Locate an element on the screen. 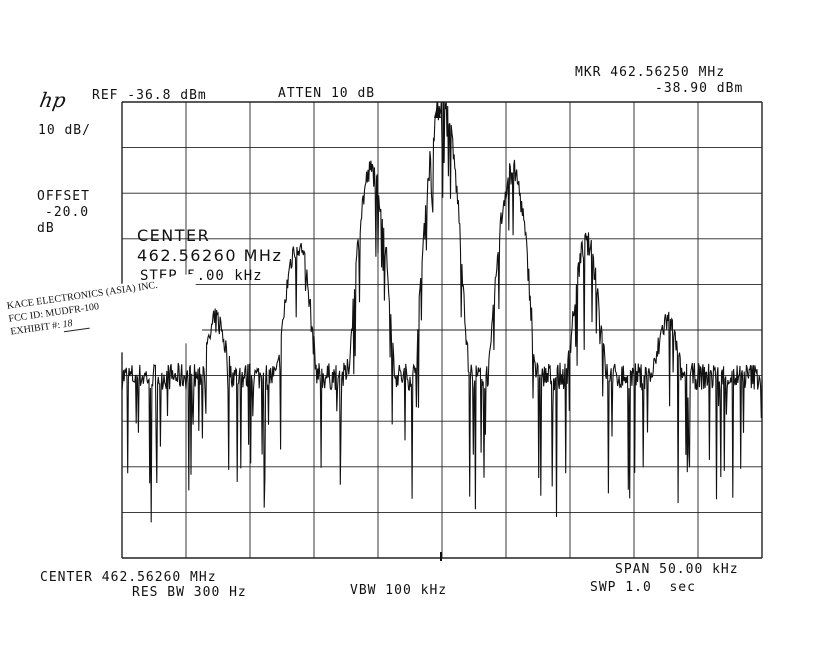  footer-vbw: VBW 100 kHz is located at coordinates (399, 590).